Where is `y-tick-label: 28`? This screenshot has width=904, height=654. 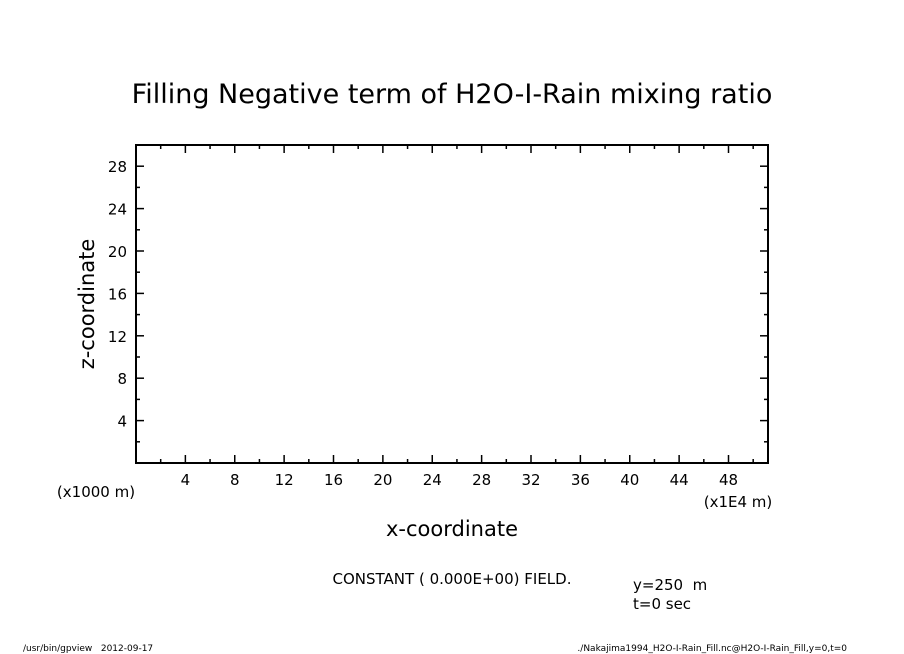 y-tick-label: 28 is located at coordinates (117, 167).